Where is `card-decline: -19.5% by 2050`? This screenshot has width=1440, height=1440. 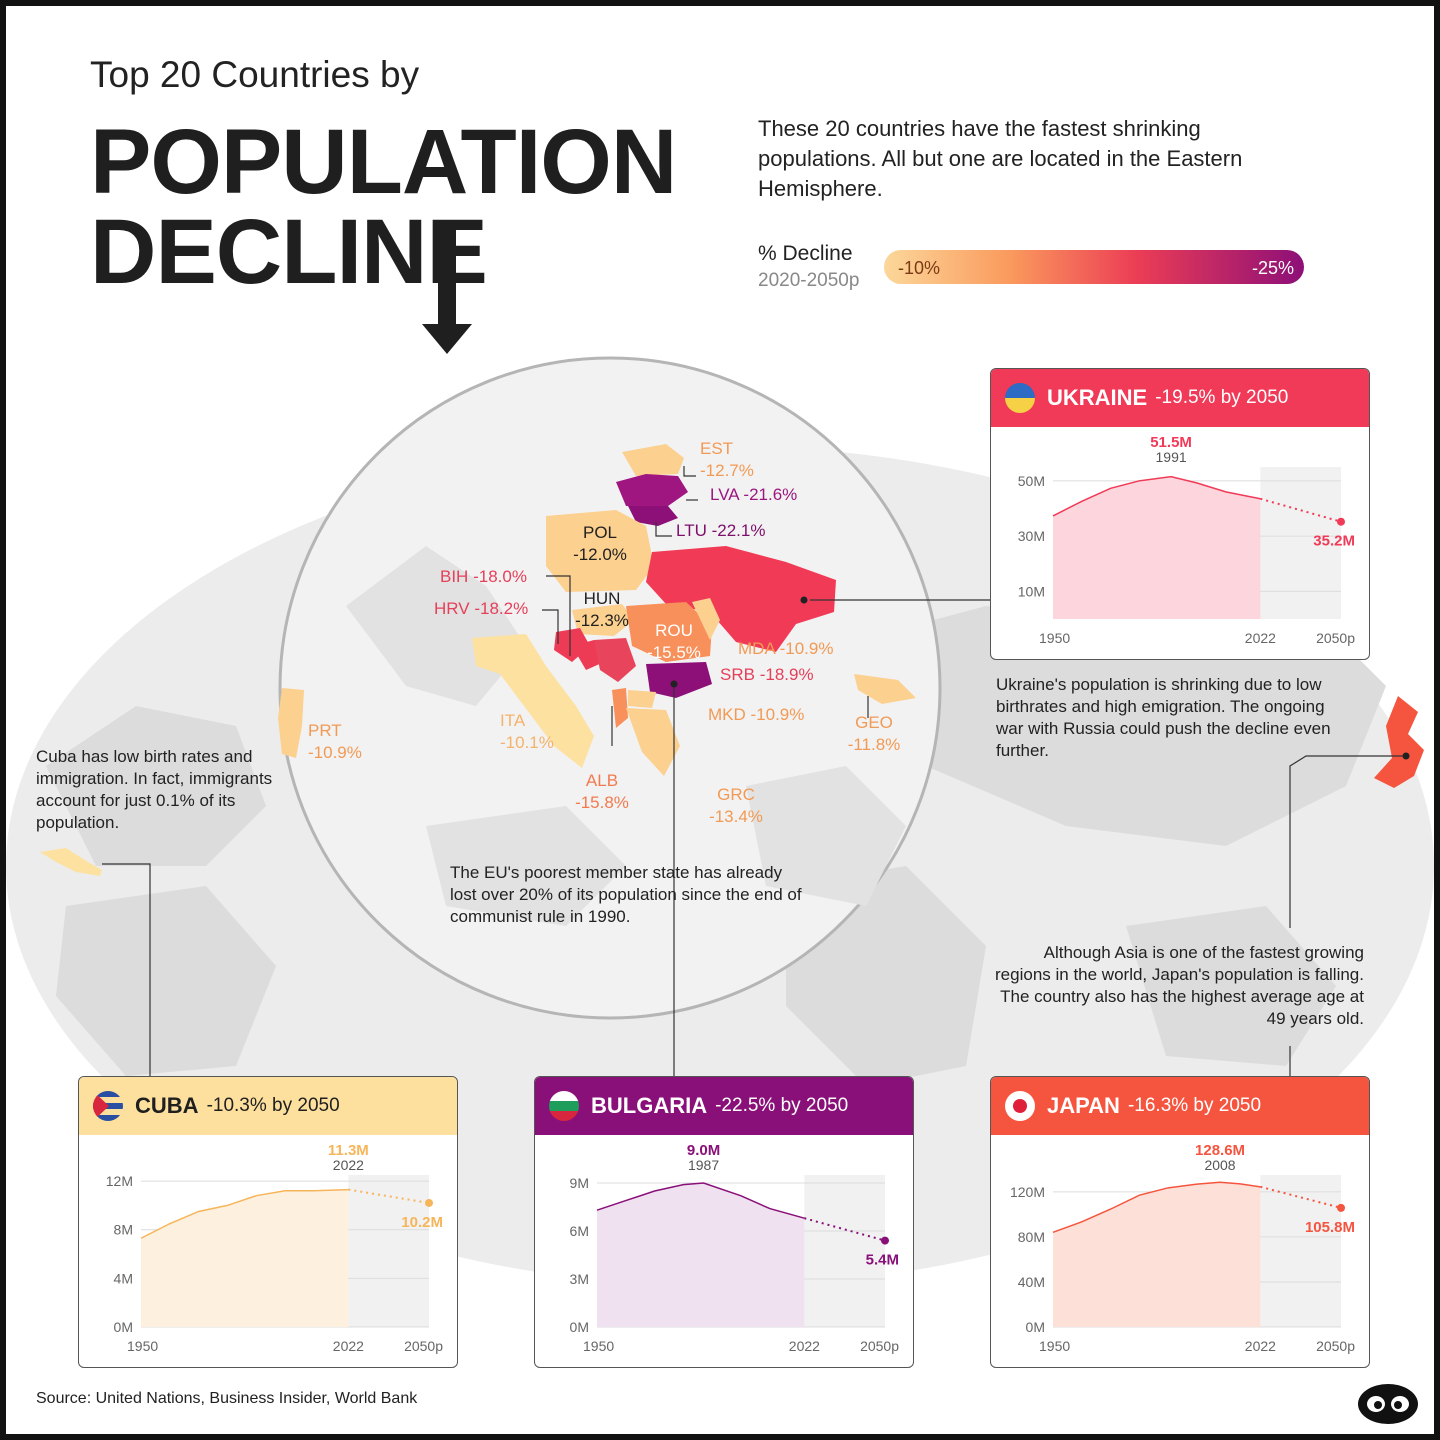
card-decline: -19.5% by 2050 is located at coordinates (1222, 397).